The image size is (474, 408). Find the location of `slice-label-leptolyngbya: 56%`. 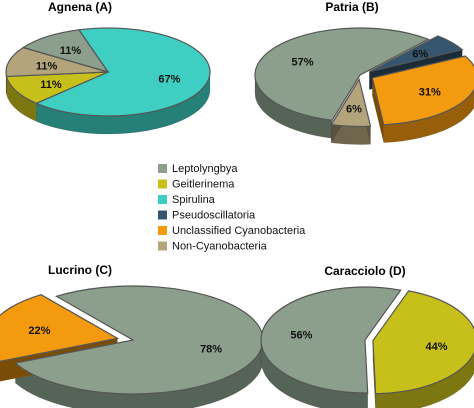

slice-label-leptolyngbya: 56% is located at coordinates (301, 336).